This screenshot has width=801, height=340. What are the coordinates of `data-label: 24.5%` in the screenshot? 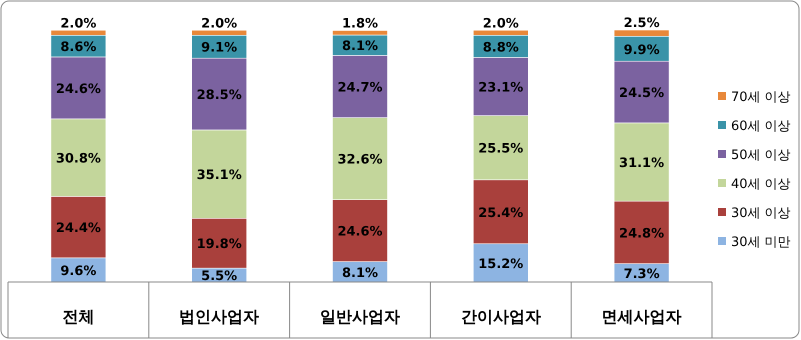 It's located at (641, 94).